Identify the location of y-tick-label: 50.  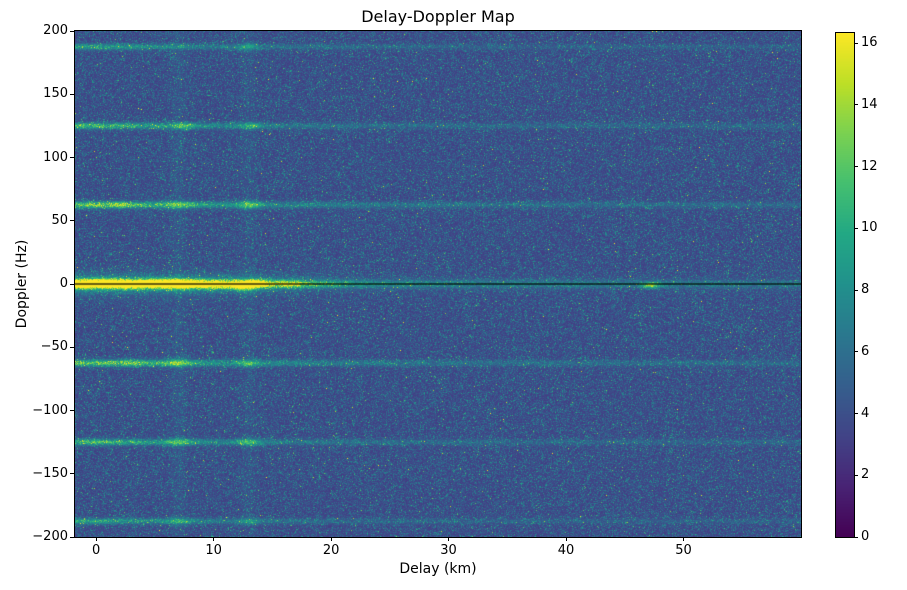
(59, 220).